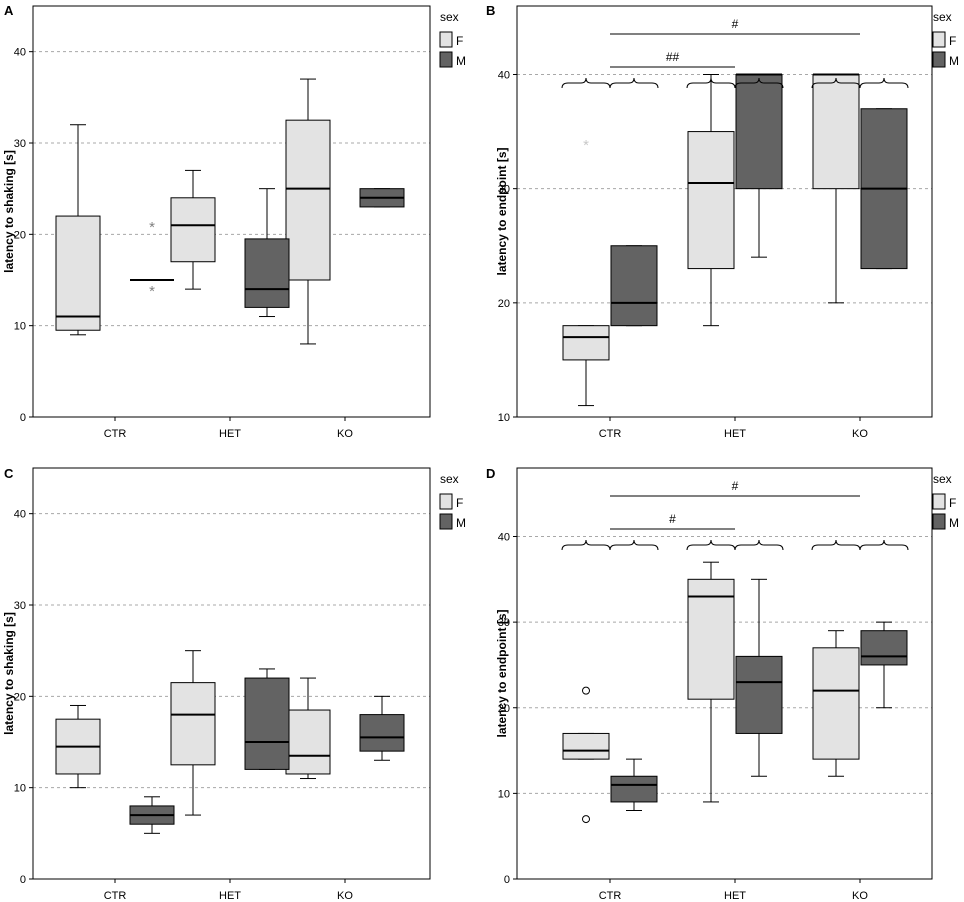  I want to click on extreme-point: *, so click(152, 291).